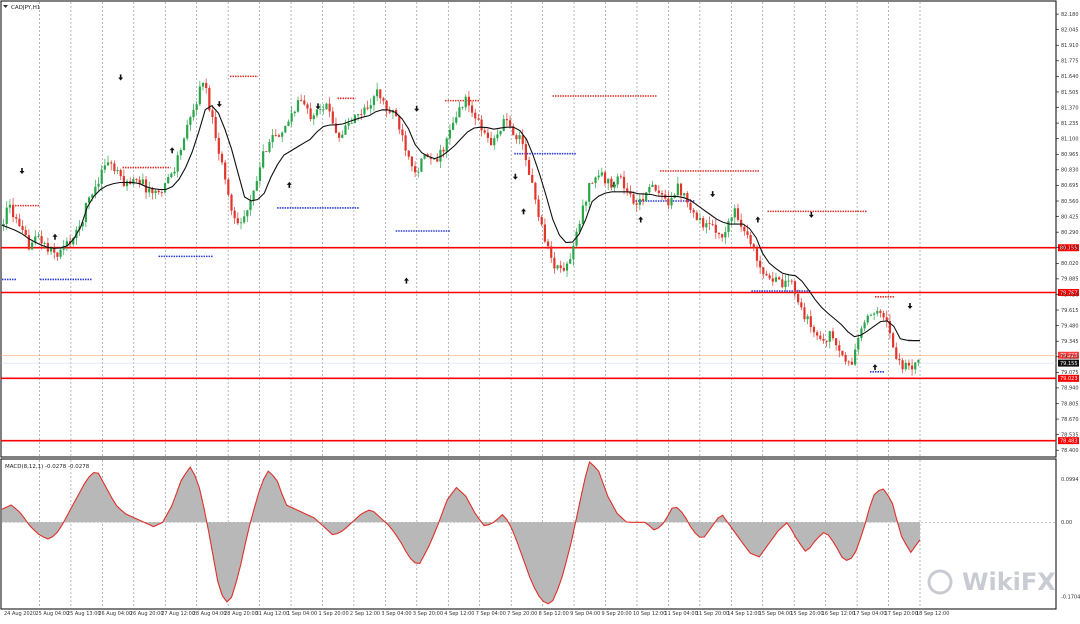  Describe the element at coordinates (5, 6) in the screenshot. I see `symbol-dropdown-icon` at that location.